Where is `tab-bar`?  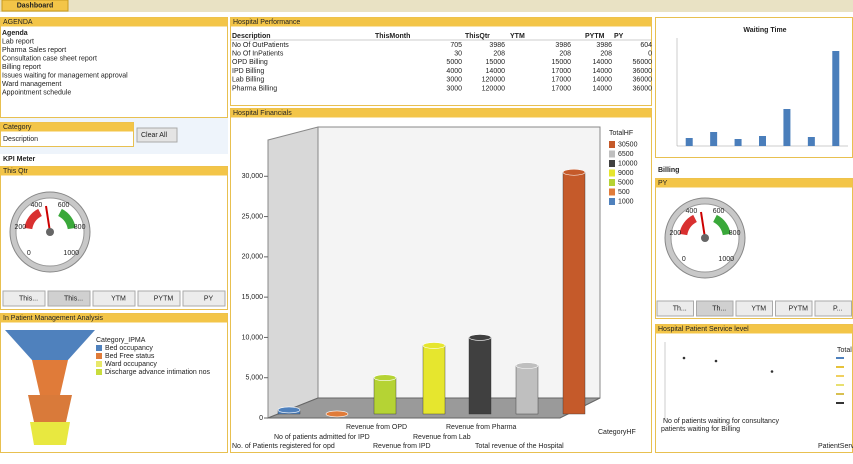 tab-bar is located at coordinates (426, 6).